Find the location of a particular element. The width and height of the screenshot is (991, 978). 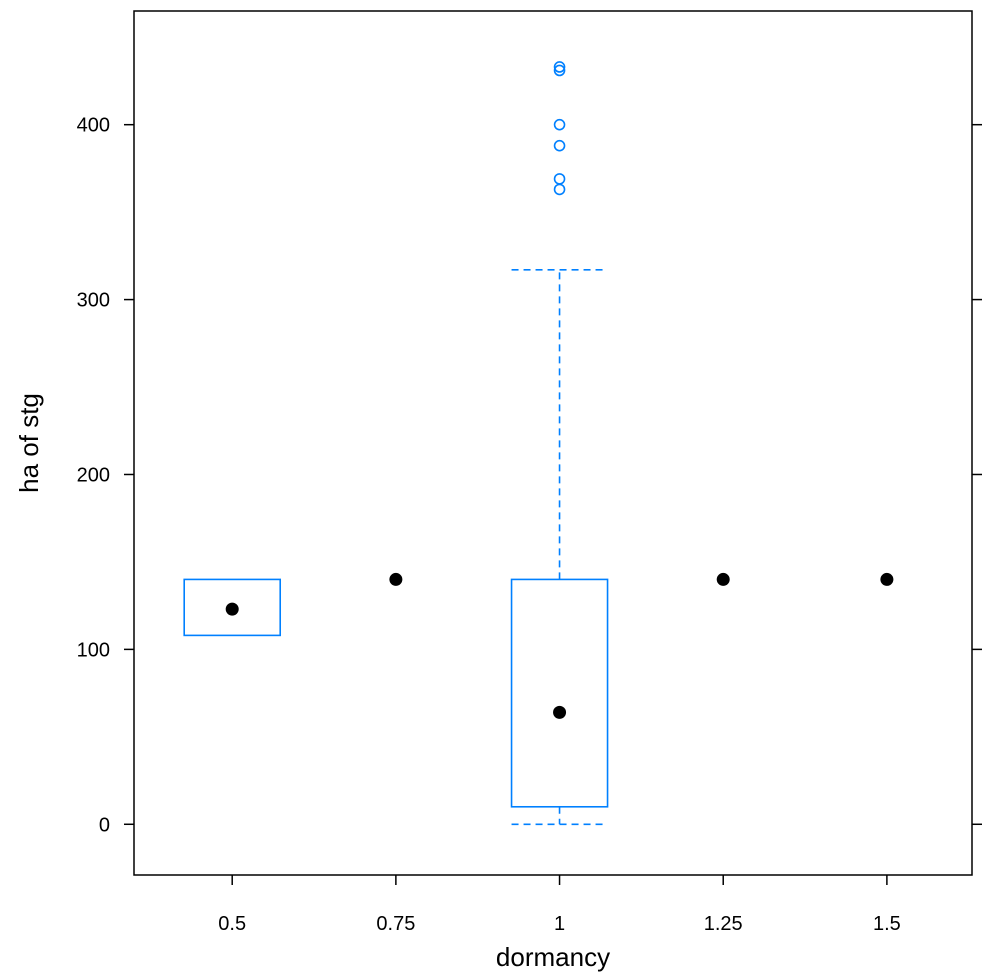

x-tick-label: 0.5 is located at coordinates (232, 924).